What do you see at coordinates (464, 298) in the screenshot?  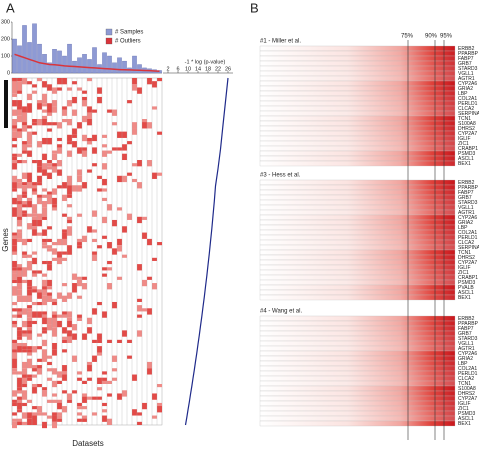 I see `gene-label: BEX1` at bounding box center [464, 298].